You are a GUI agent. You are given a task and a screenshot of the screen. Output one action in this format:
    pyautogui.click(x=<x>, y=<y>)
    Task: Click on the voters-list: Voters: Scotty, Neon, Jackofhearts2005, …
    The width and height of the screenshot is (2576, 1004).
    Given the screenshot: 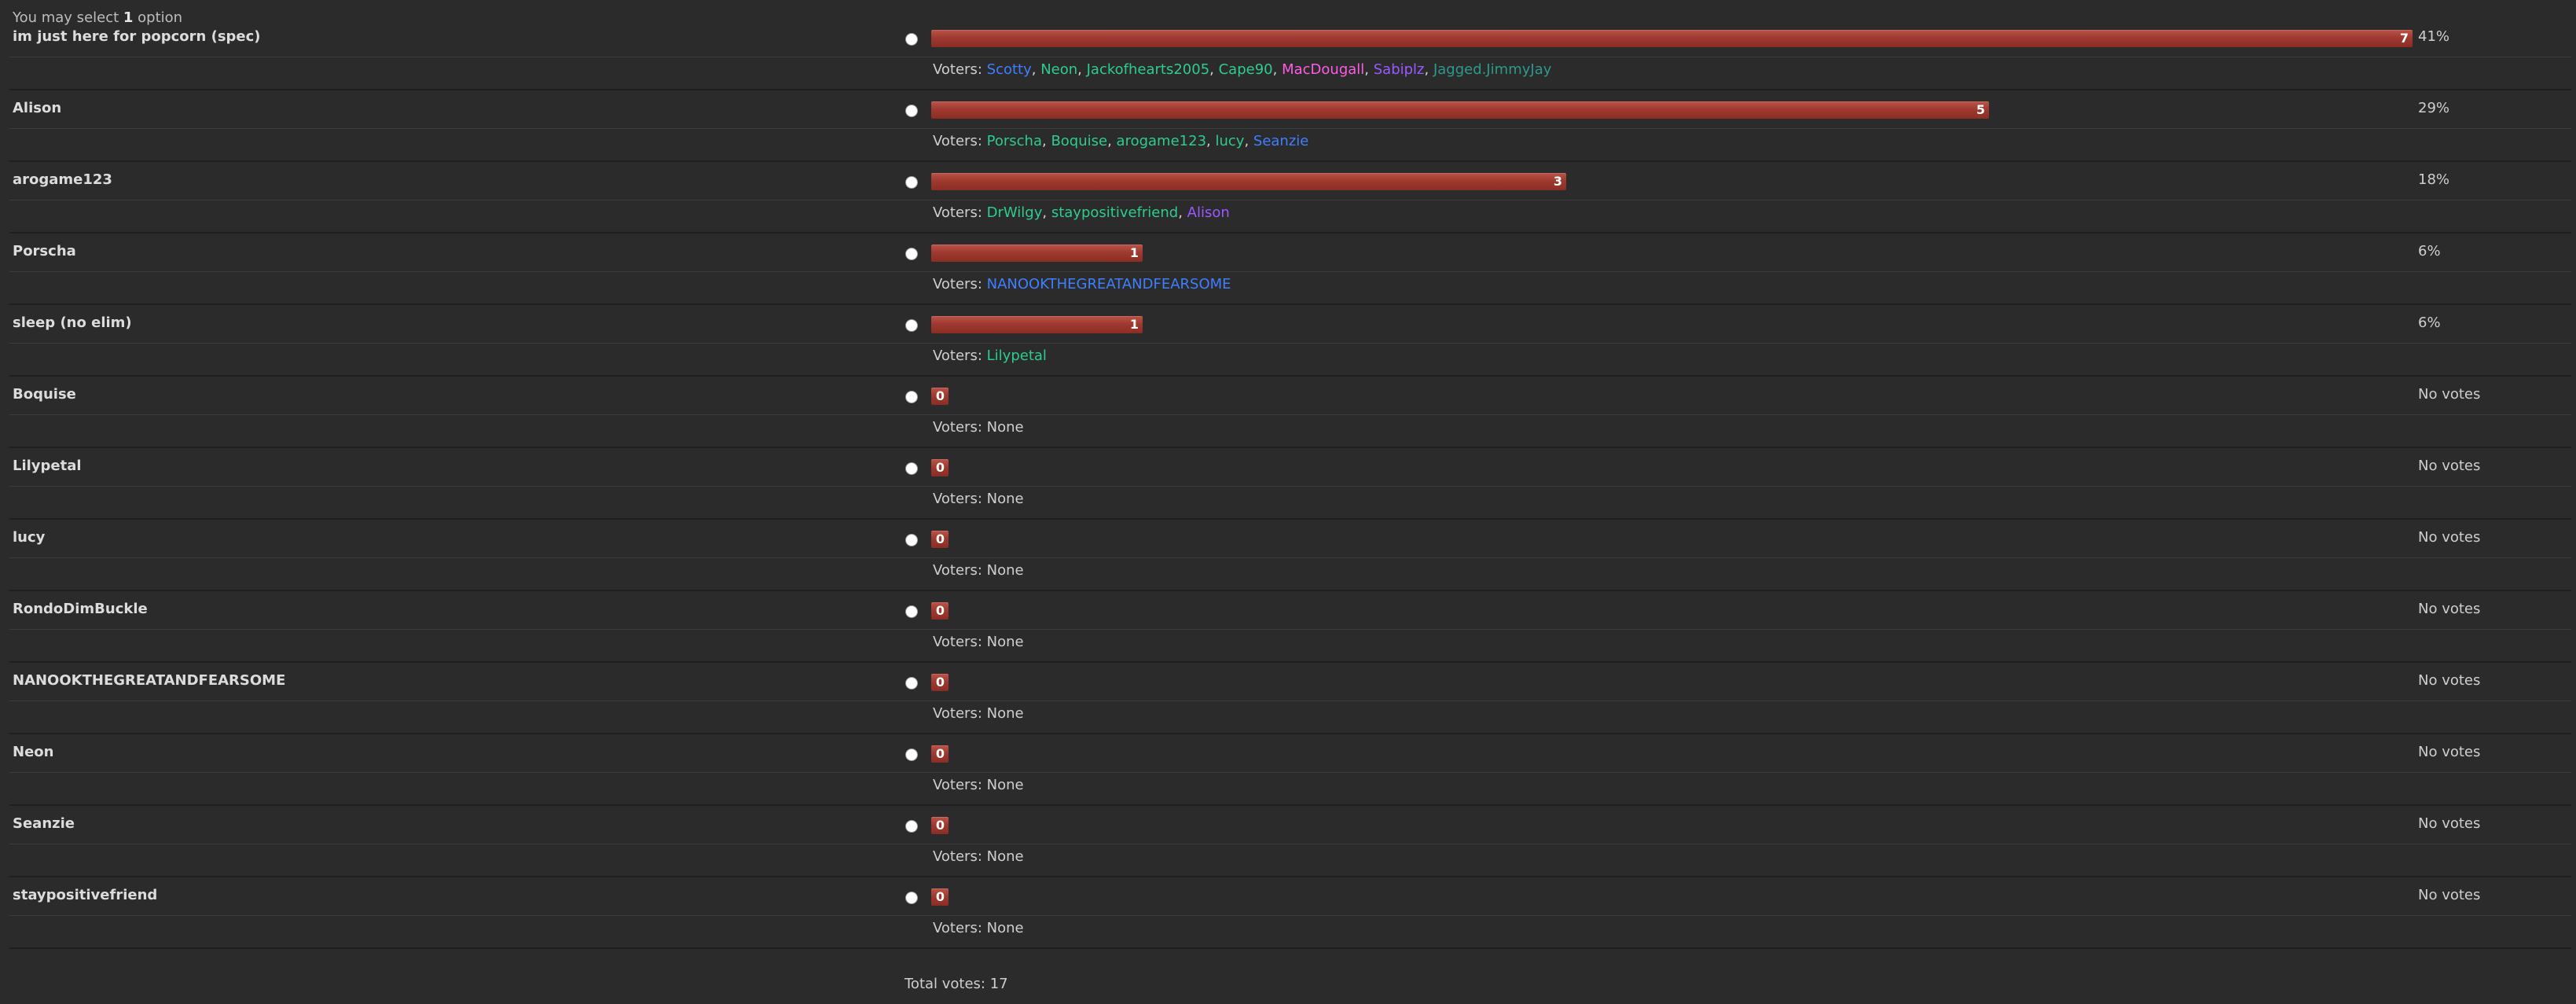 What is the action you would take?
    pyautogui.click(x=1242, y=69)
    